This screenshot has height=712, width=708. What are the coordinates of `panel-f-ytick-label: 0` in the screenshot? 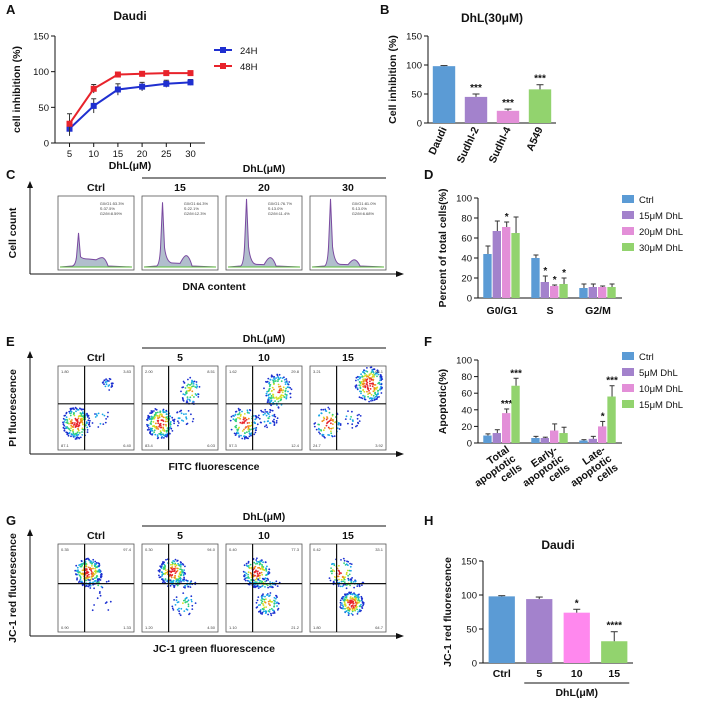 It's located at (469, 444).